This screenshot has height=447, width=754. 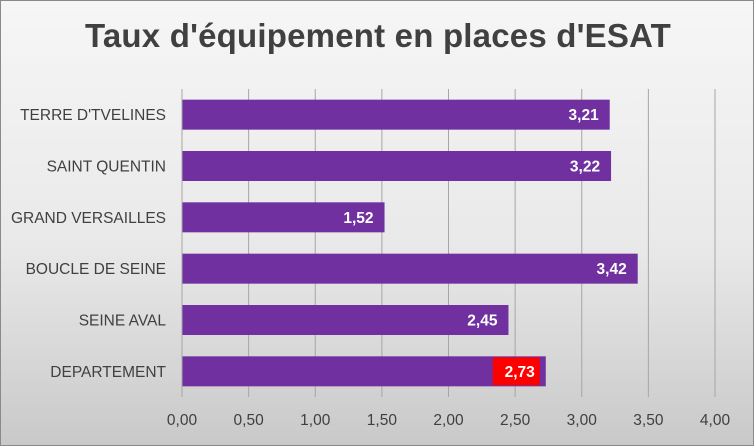 What do you see at coordinates (249, 420) in the screenshot?
I see `x-tick-label: 0,50` at bounding box center [249, 420].